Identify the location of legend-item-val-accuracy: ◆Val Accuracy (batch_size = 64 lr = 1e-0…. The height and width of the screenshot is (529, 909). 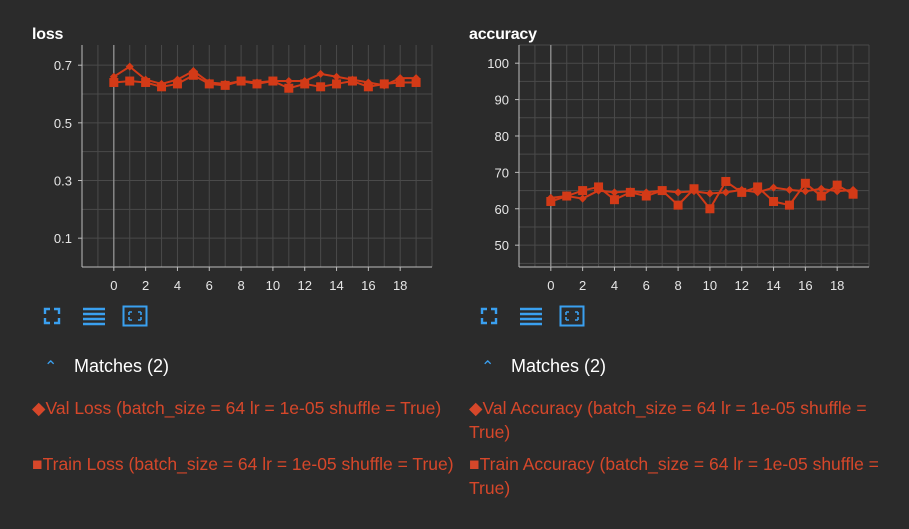
(689, 420).